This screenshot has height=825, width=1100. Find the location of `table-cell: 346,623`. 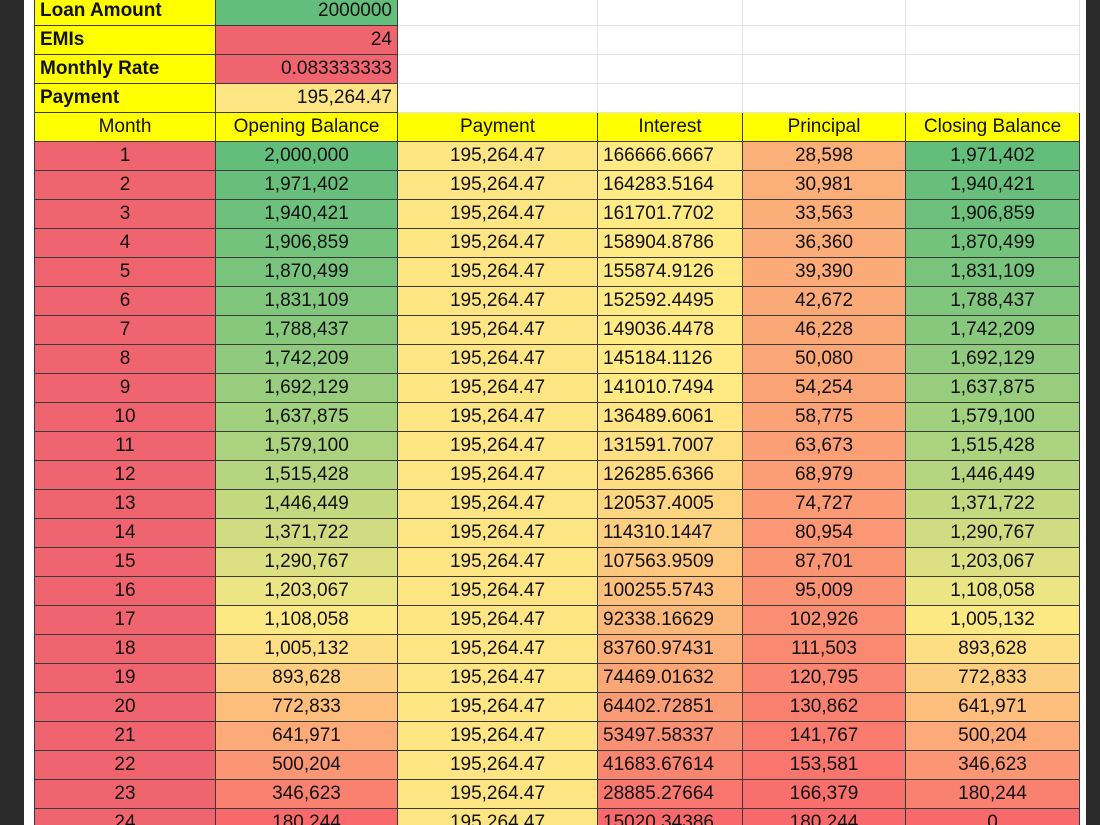

table-cell: 346,623 is located at coordinates (306, 794).